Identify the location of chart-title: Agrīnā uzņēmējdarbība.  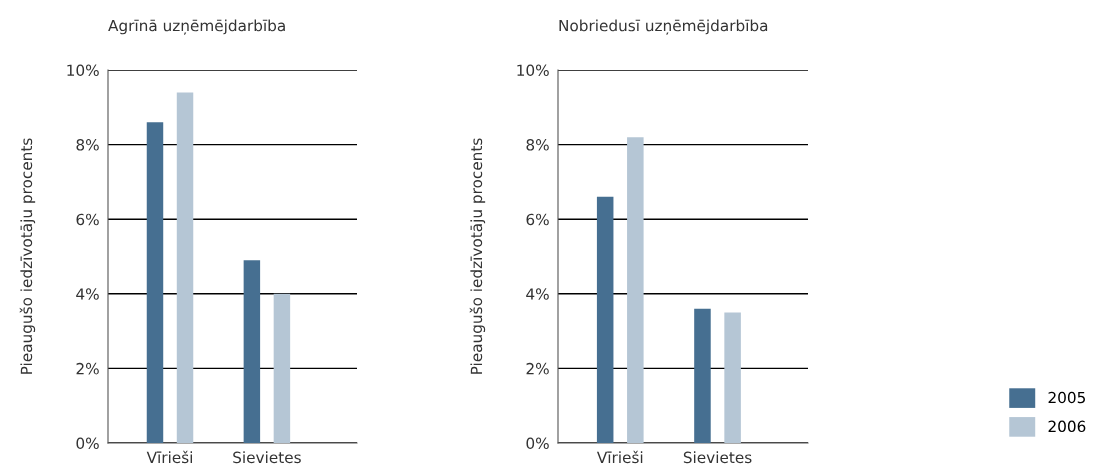
(196, 27).